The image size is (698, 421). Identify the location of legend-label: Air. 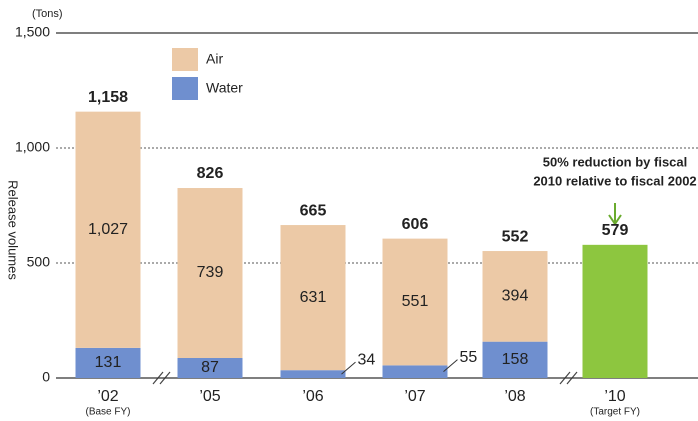
(214, 59).